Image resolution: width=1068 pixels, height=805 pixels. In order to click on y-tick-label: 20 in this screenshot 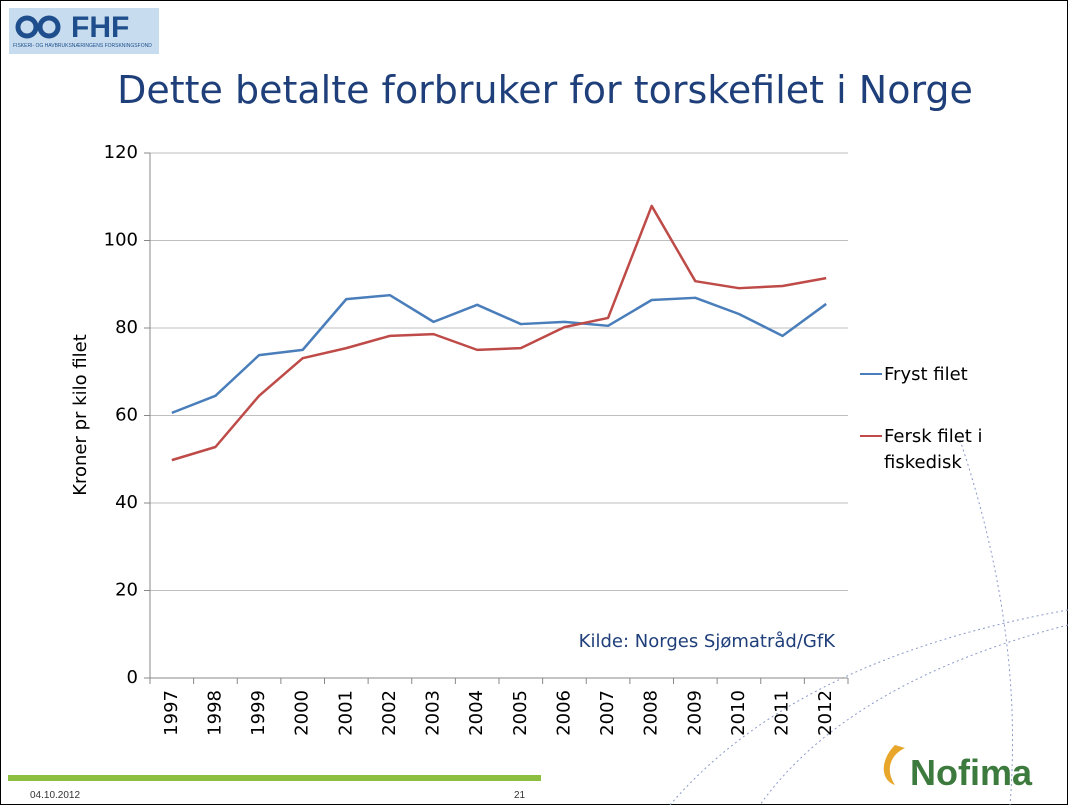, I will do `click(126, 590)`.